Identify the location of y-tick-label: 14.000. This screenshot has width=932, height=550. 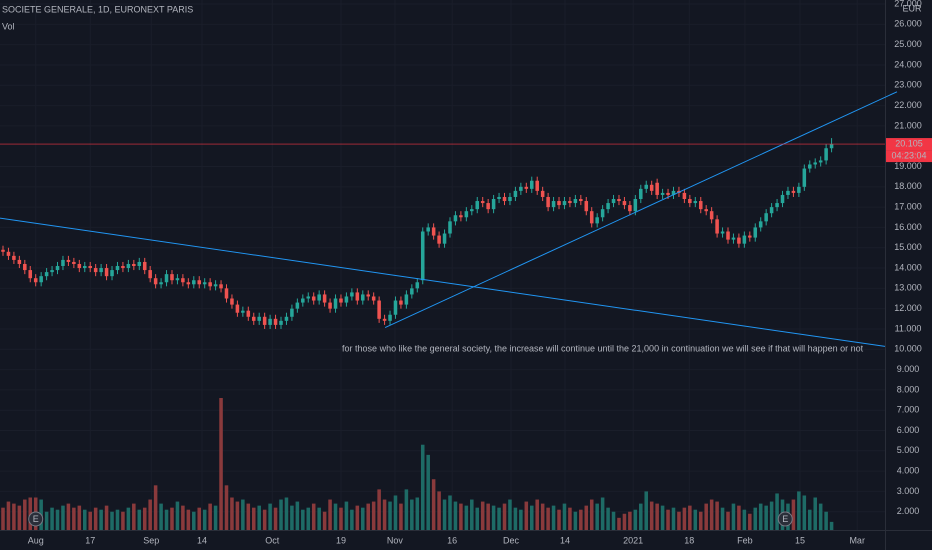
(908, 267).